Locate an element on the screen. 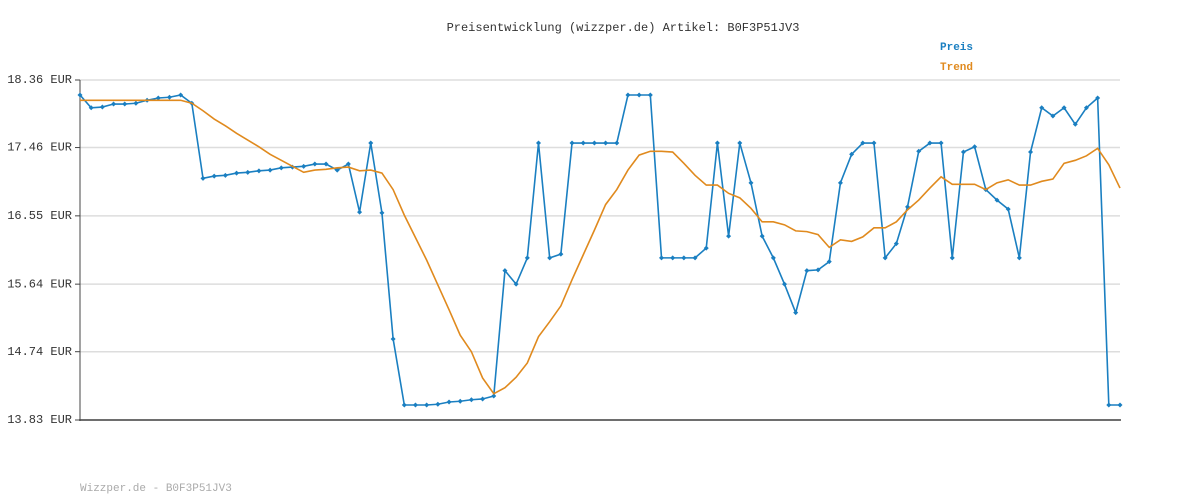 The image size is (1200, 500). y-tick-label: 14.74 EUR is located at coordinates (39, 352).